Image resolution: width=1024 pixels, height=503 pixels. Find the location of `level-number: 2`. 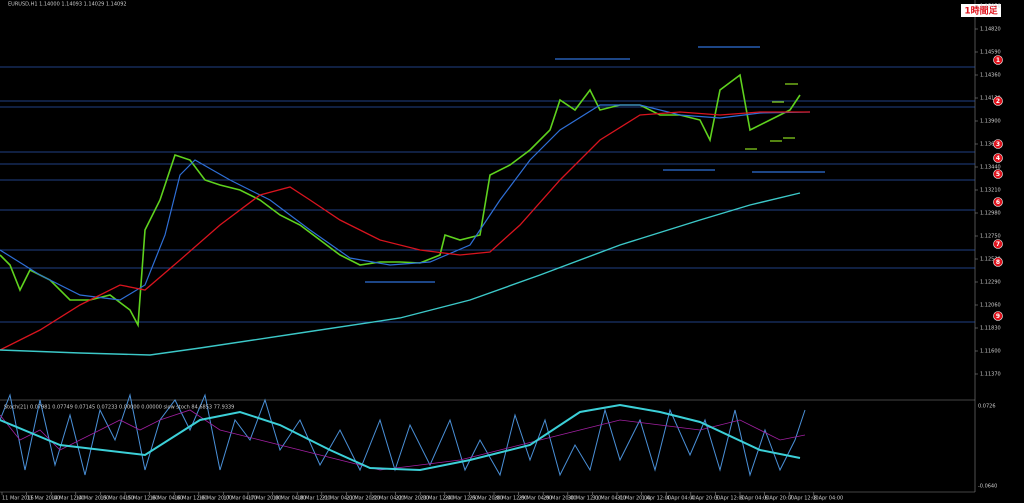

level-number: 2 is located at coordinates (998, 101).